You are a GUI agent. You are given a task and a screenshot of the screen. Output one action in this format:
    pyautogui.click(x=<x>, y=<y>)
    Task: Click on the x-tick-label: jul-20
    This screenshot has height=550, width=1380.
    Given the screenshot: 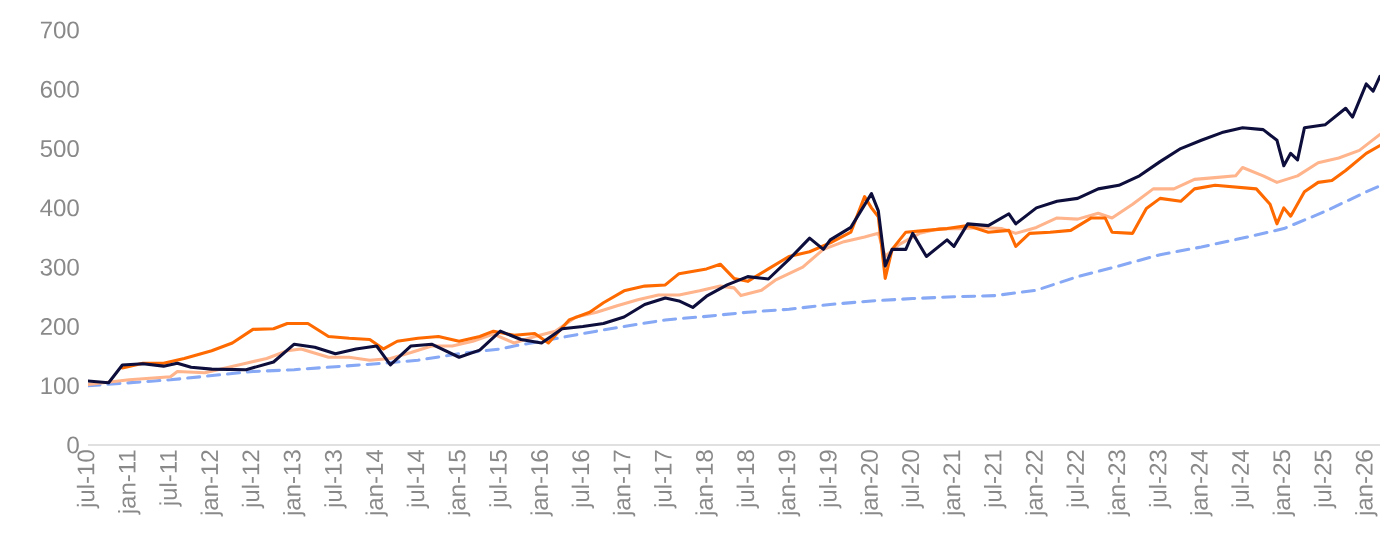 What is the action you would take?
    pyautogui.click(x=912, y=479)
    